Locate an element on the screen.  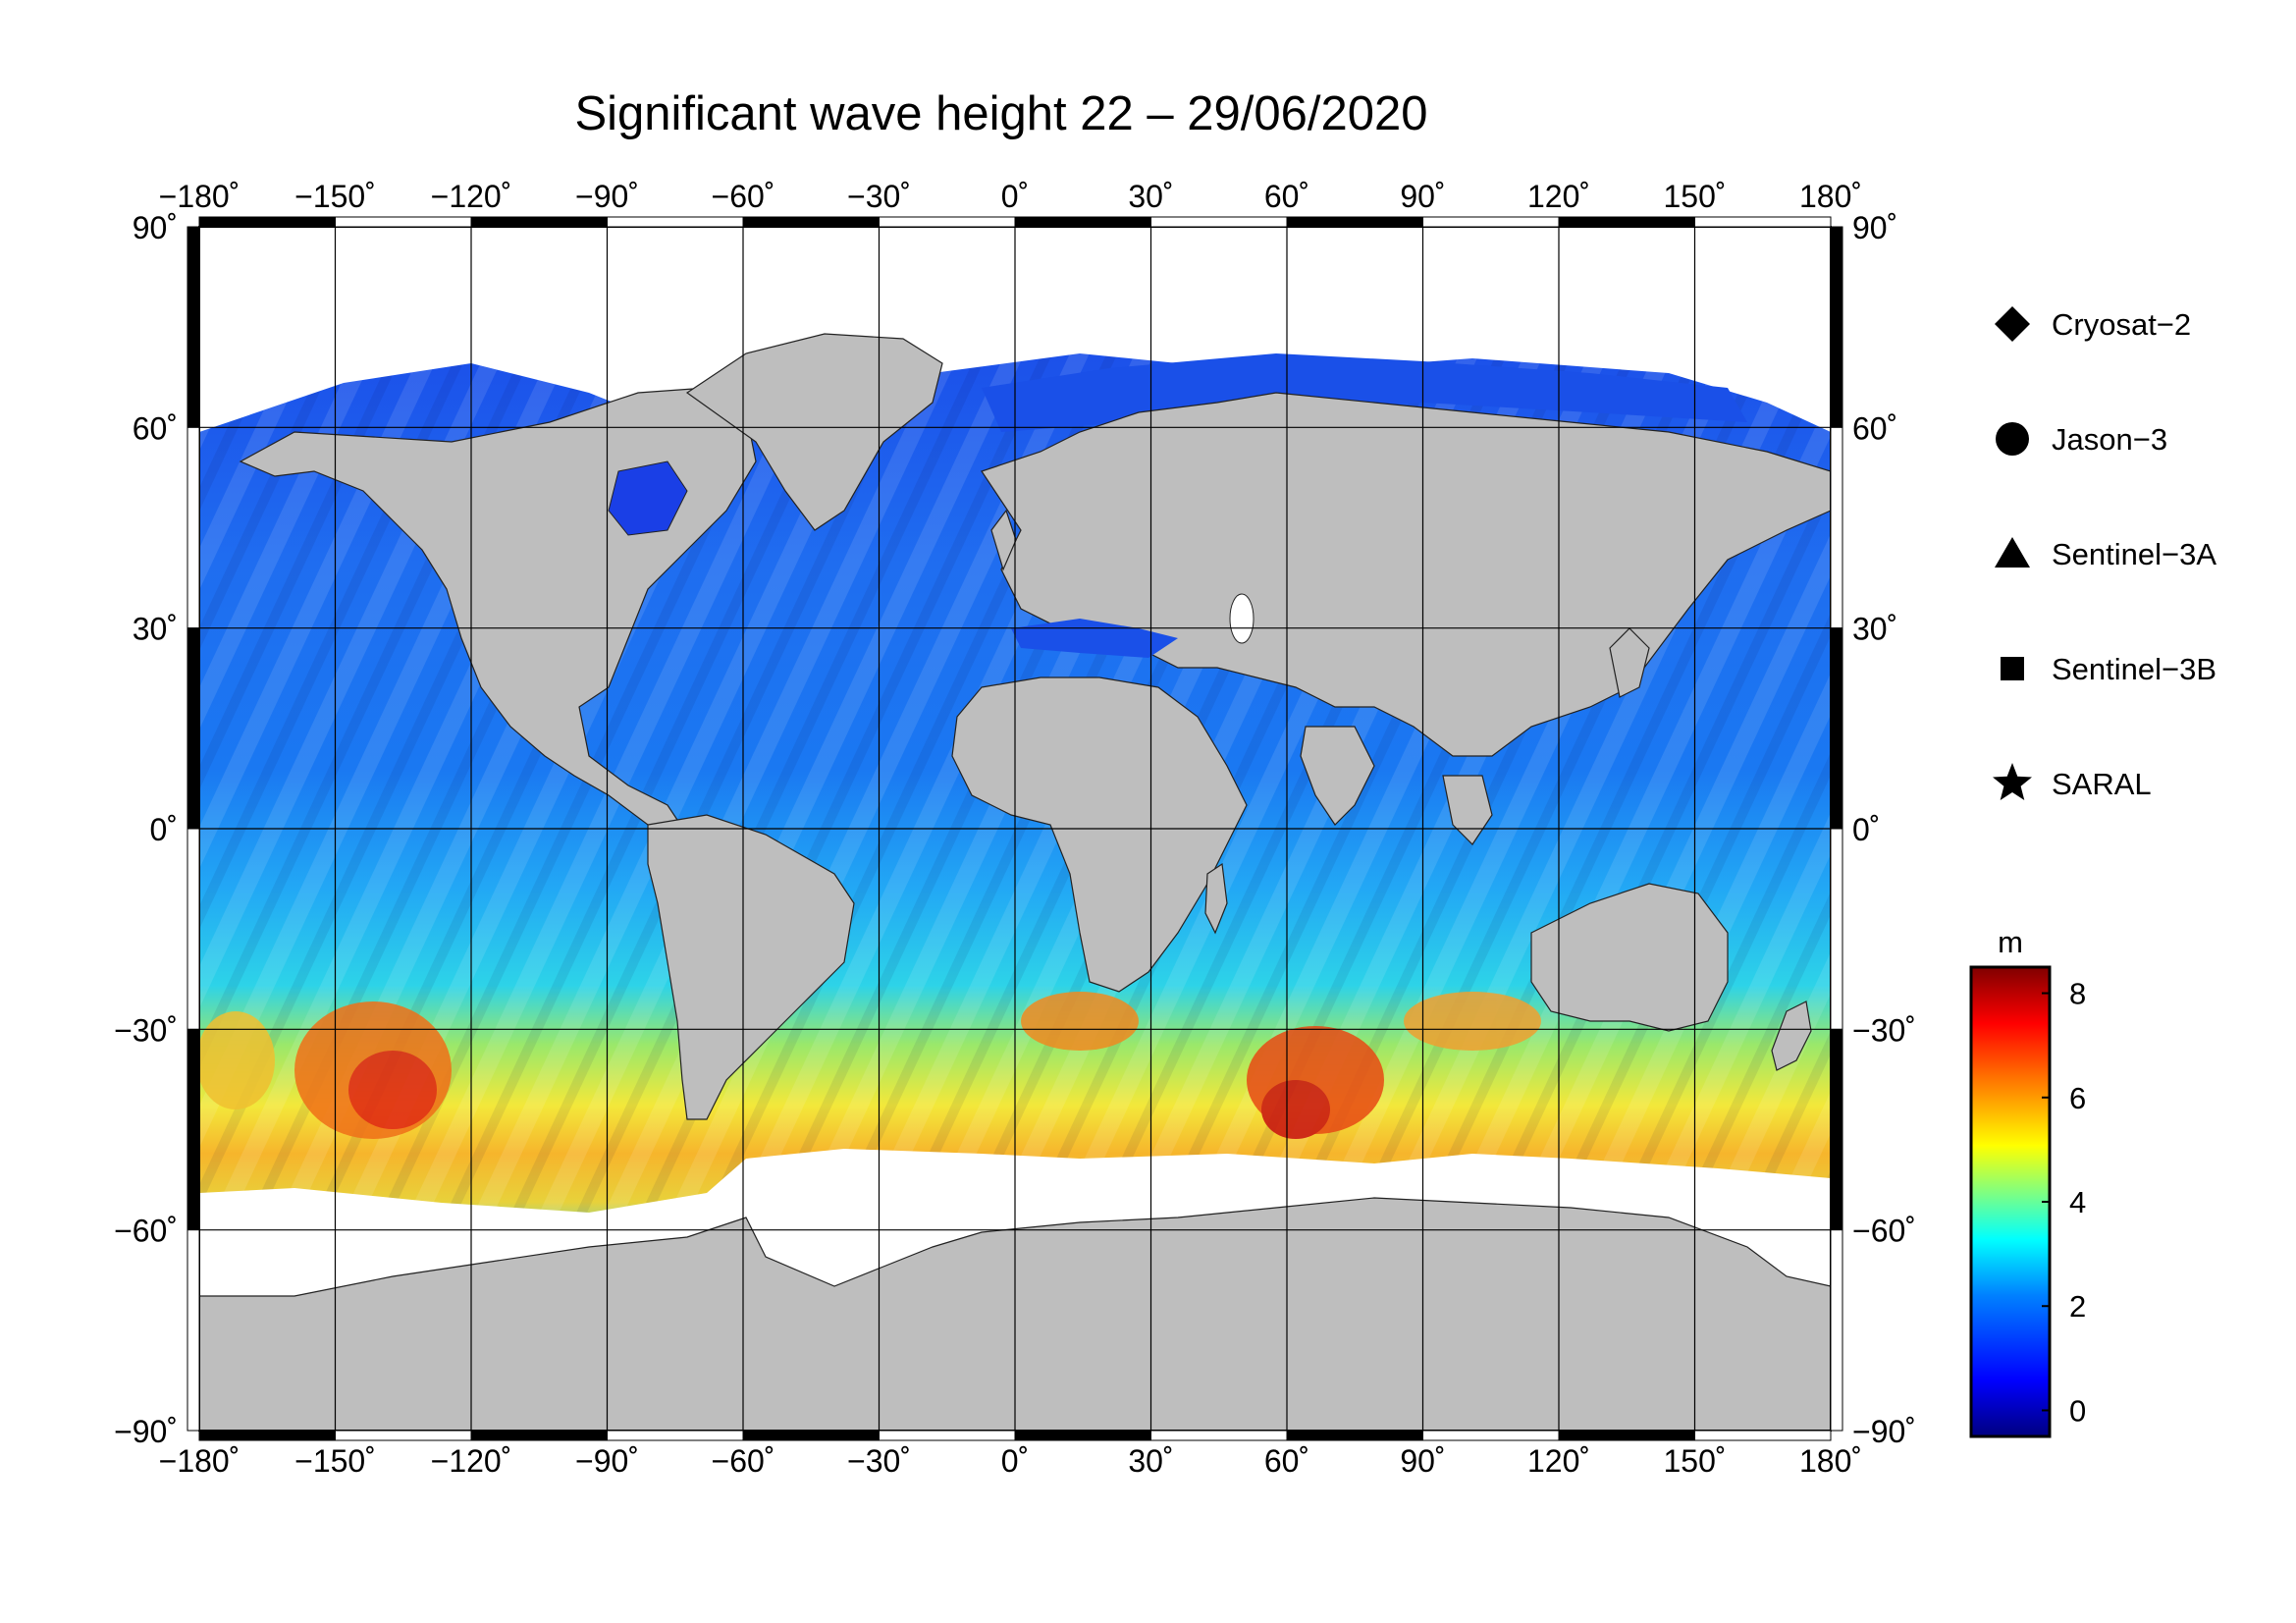
colorbar-ramp is located at coordinates (2010, 1201).